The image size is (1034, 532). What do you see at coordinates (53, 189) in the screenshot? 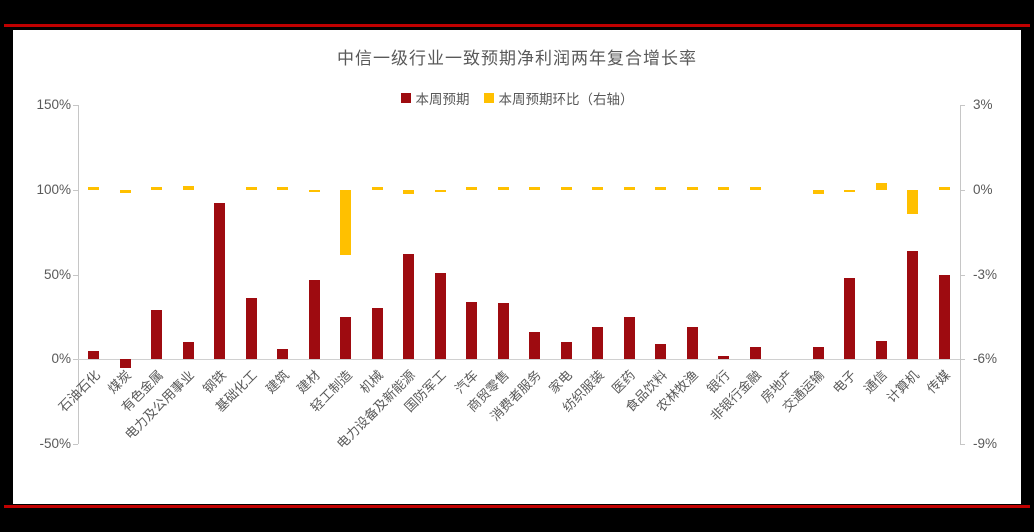
I see `left-axis-tick-label: 100%` at bounding box center [53, 189].